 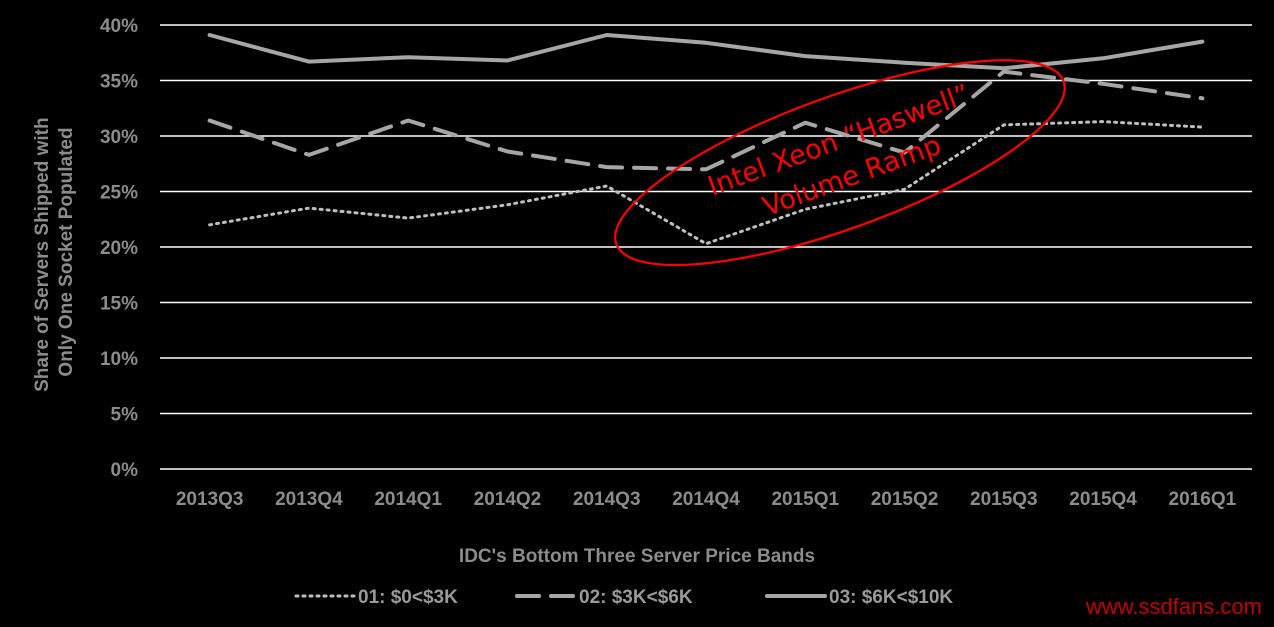 I want to click on annotation: Intel Xeon “Haswell”Volume Ramp, so click(x=840, y=163).